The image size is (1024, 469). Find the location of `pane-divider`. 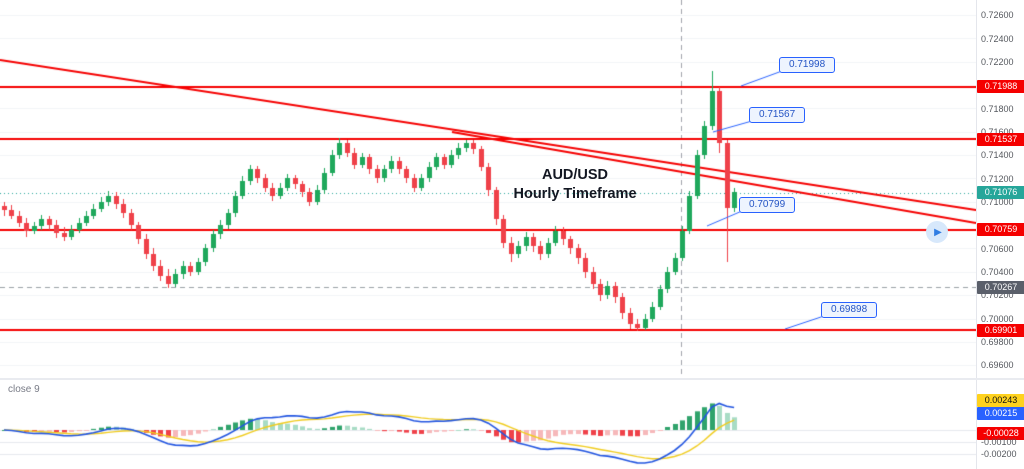

pane-divider is located at coordinates (512, 379).